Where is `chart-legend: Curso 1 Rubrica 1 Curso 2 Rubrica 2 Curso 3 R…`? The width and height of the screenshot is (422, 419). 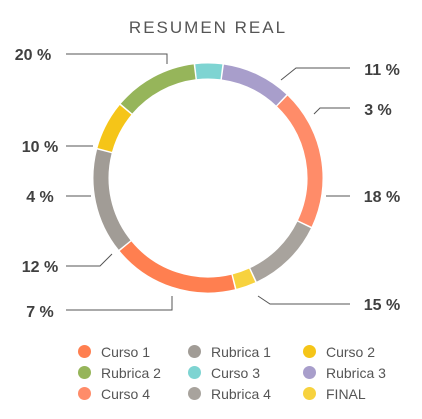
chart-legend: Curso 1 Rubrica 1 Curso 2 Rubrica 2 Curso 3 R… is located at coordinates (243, 372).